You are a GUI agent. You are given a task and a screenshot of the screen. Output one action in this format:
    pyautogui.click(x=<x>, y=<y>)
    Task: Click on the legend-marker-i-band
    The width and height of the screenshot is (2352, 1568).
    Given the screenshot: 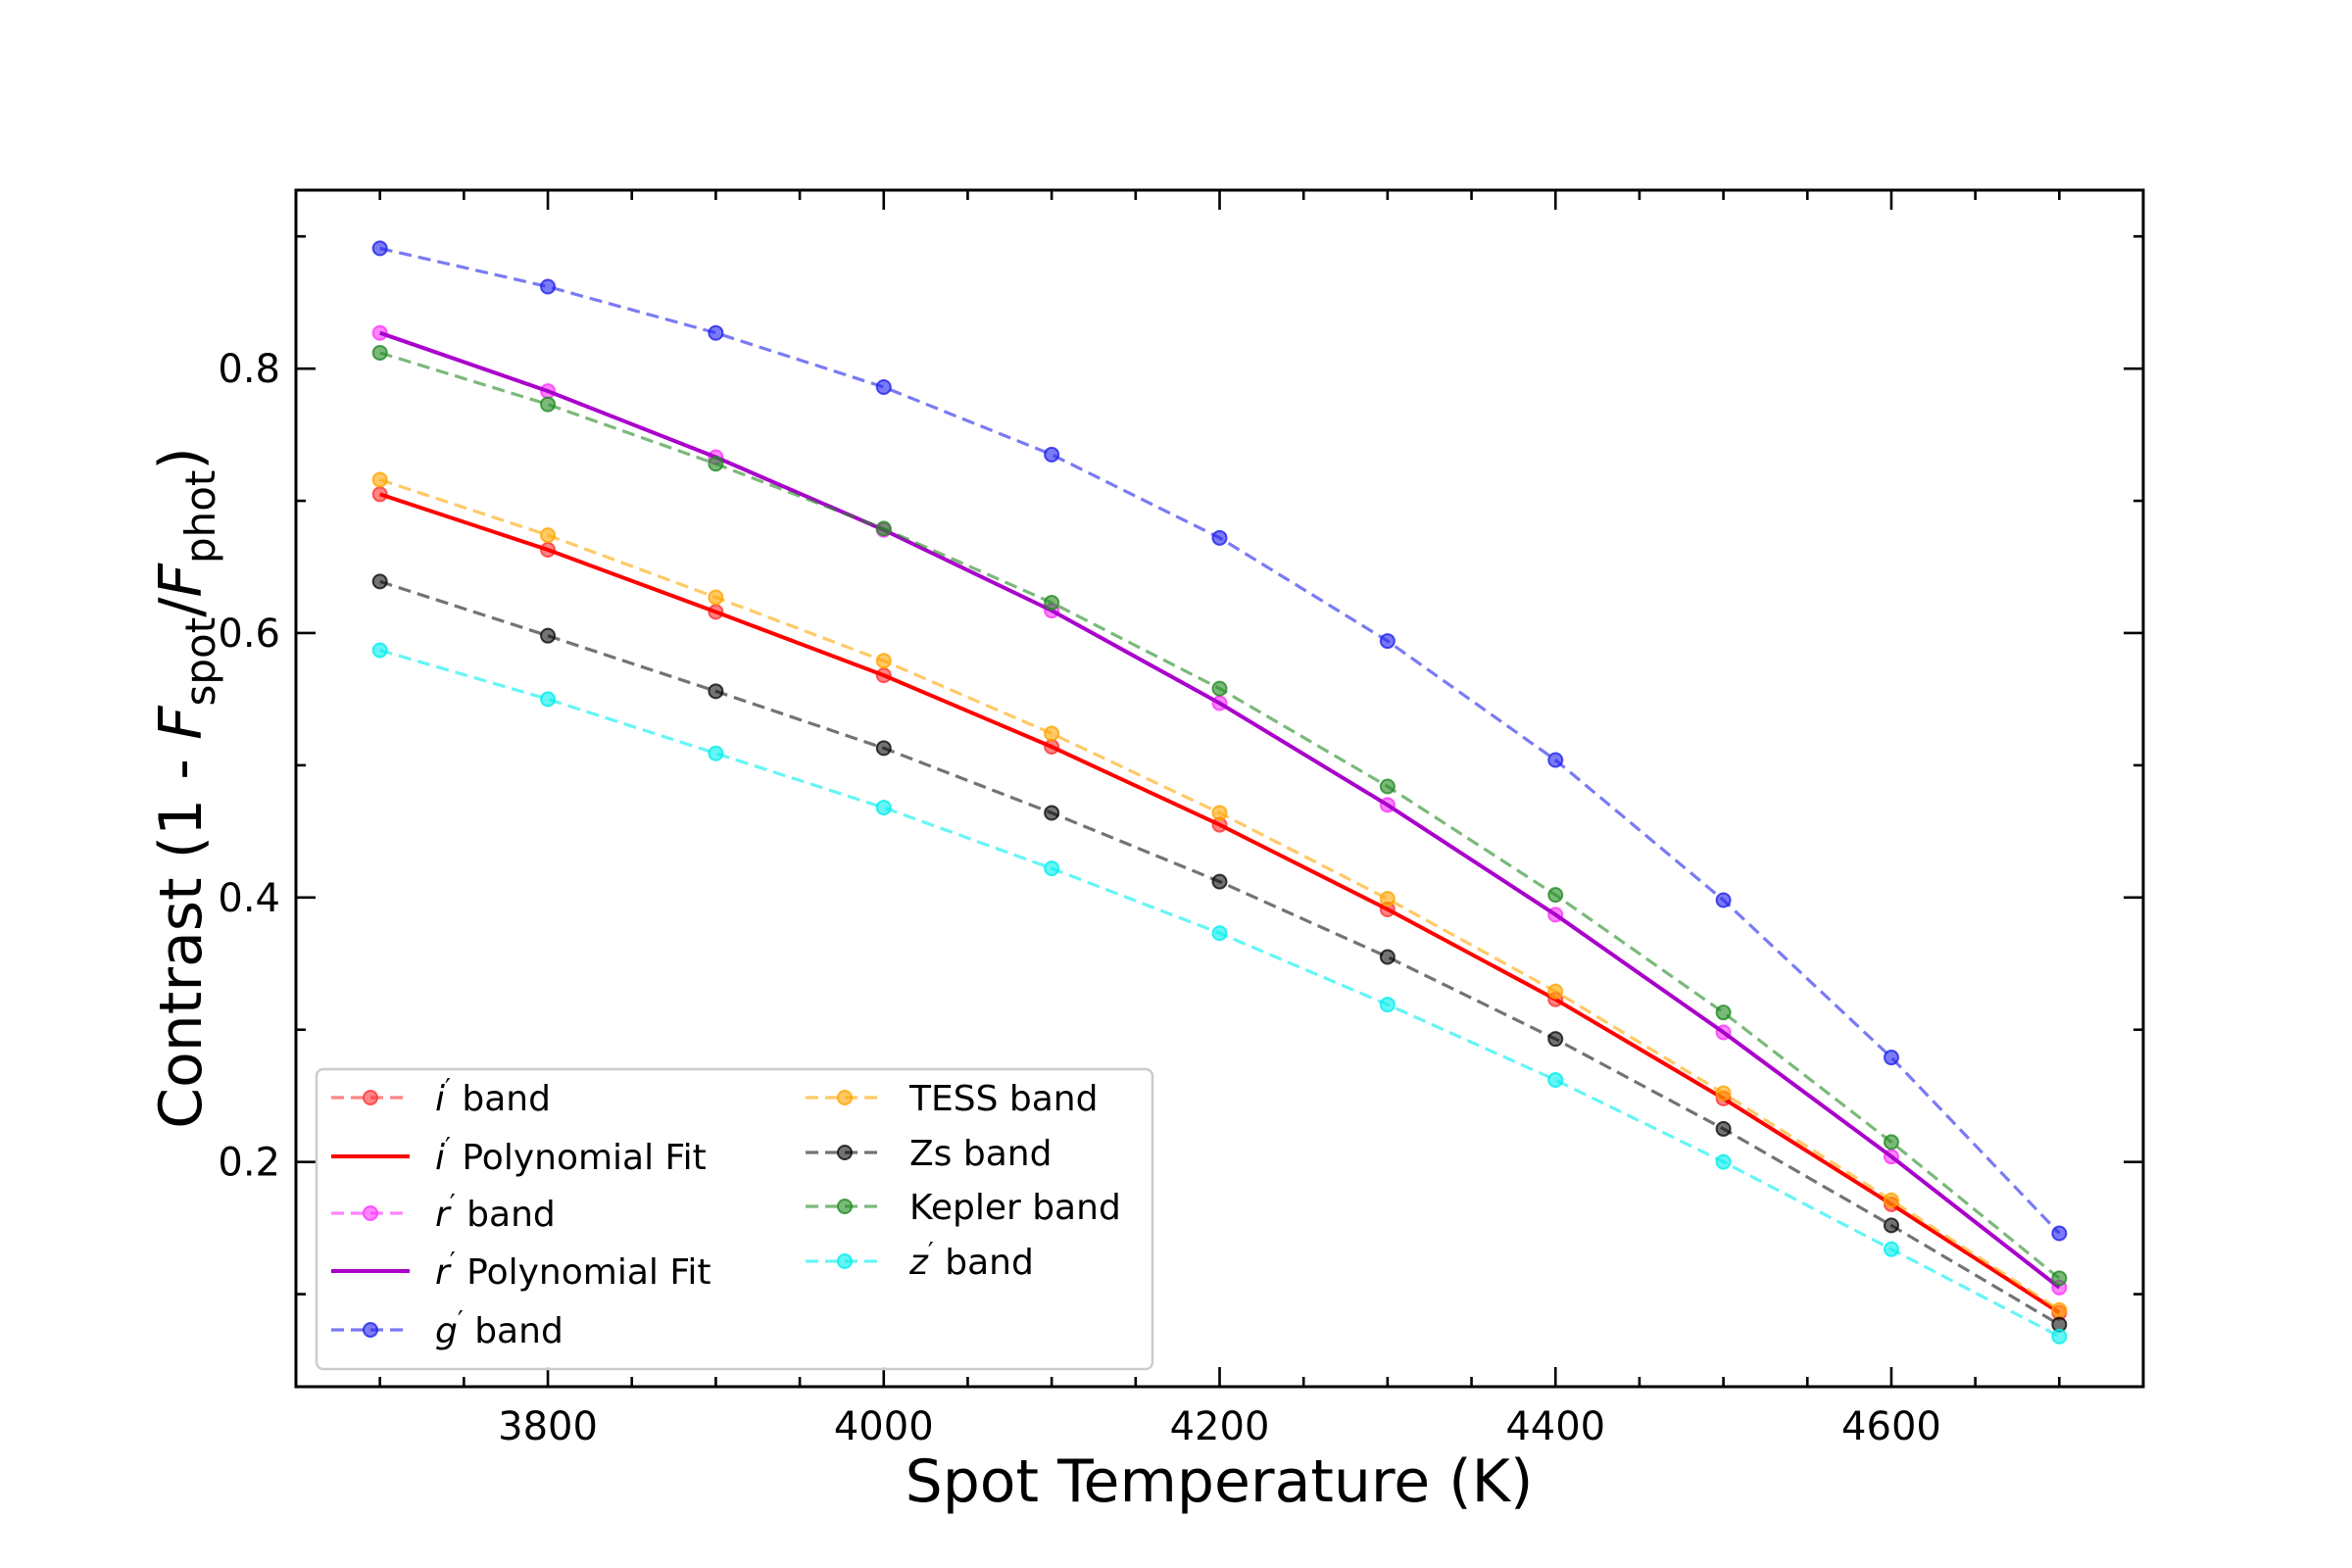 What is the action you would take?
    pyautogui.click(x=370, y=1097)
    